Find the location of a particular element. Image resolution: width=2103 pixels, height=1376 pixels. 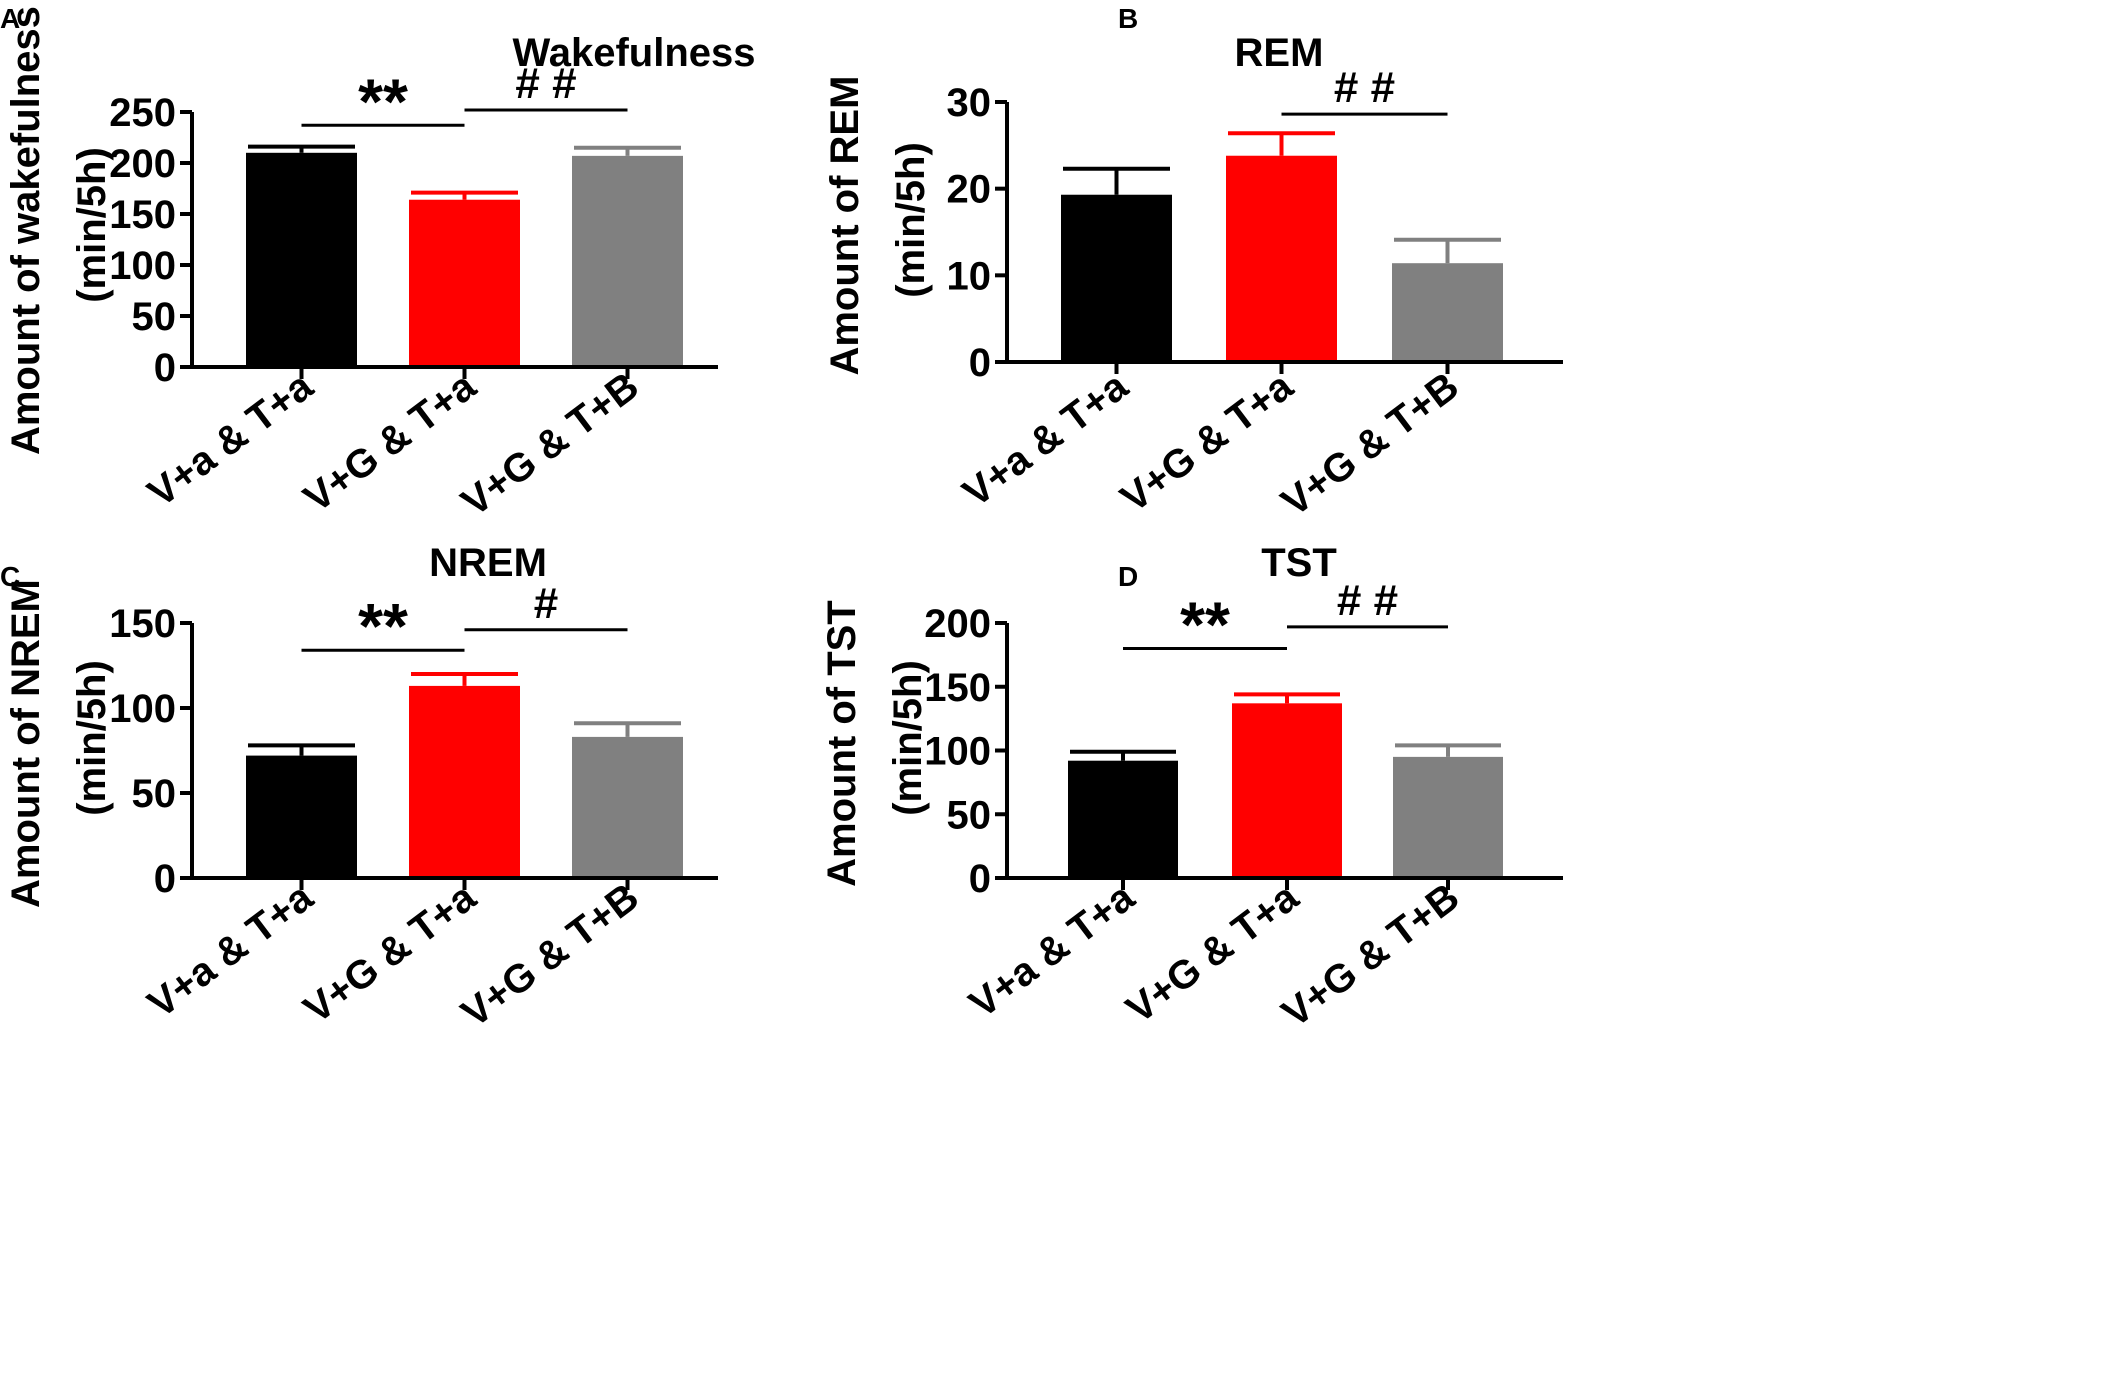

chart-title: NREM is located at coordinates (488, 563).